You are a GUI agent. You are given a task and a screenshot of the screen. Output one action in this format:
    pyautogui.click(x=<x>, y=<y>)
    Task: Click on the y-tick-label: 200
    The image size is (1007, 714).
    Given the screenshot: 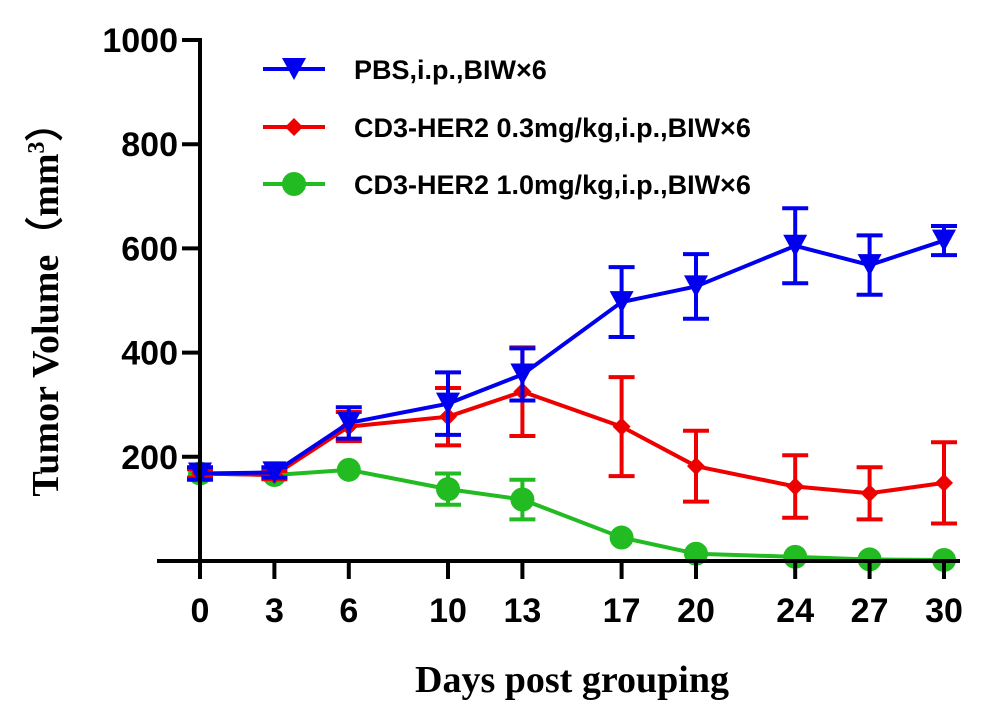 What is the action you would take?
    pyautogui.click(x=149, y=458)
    